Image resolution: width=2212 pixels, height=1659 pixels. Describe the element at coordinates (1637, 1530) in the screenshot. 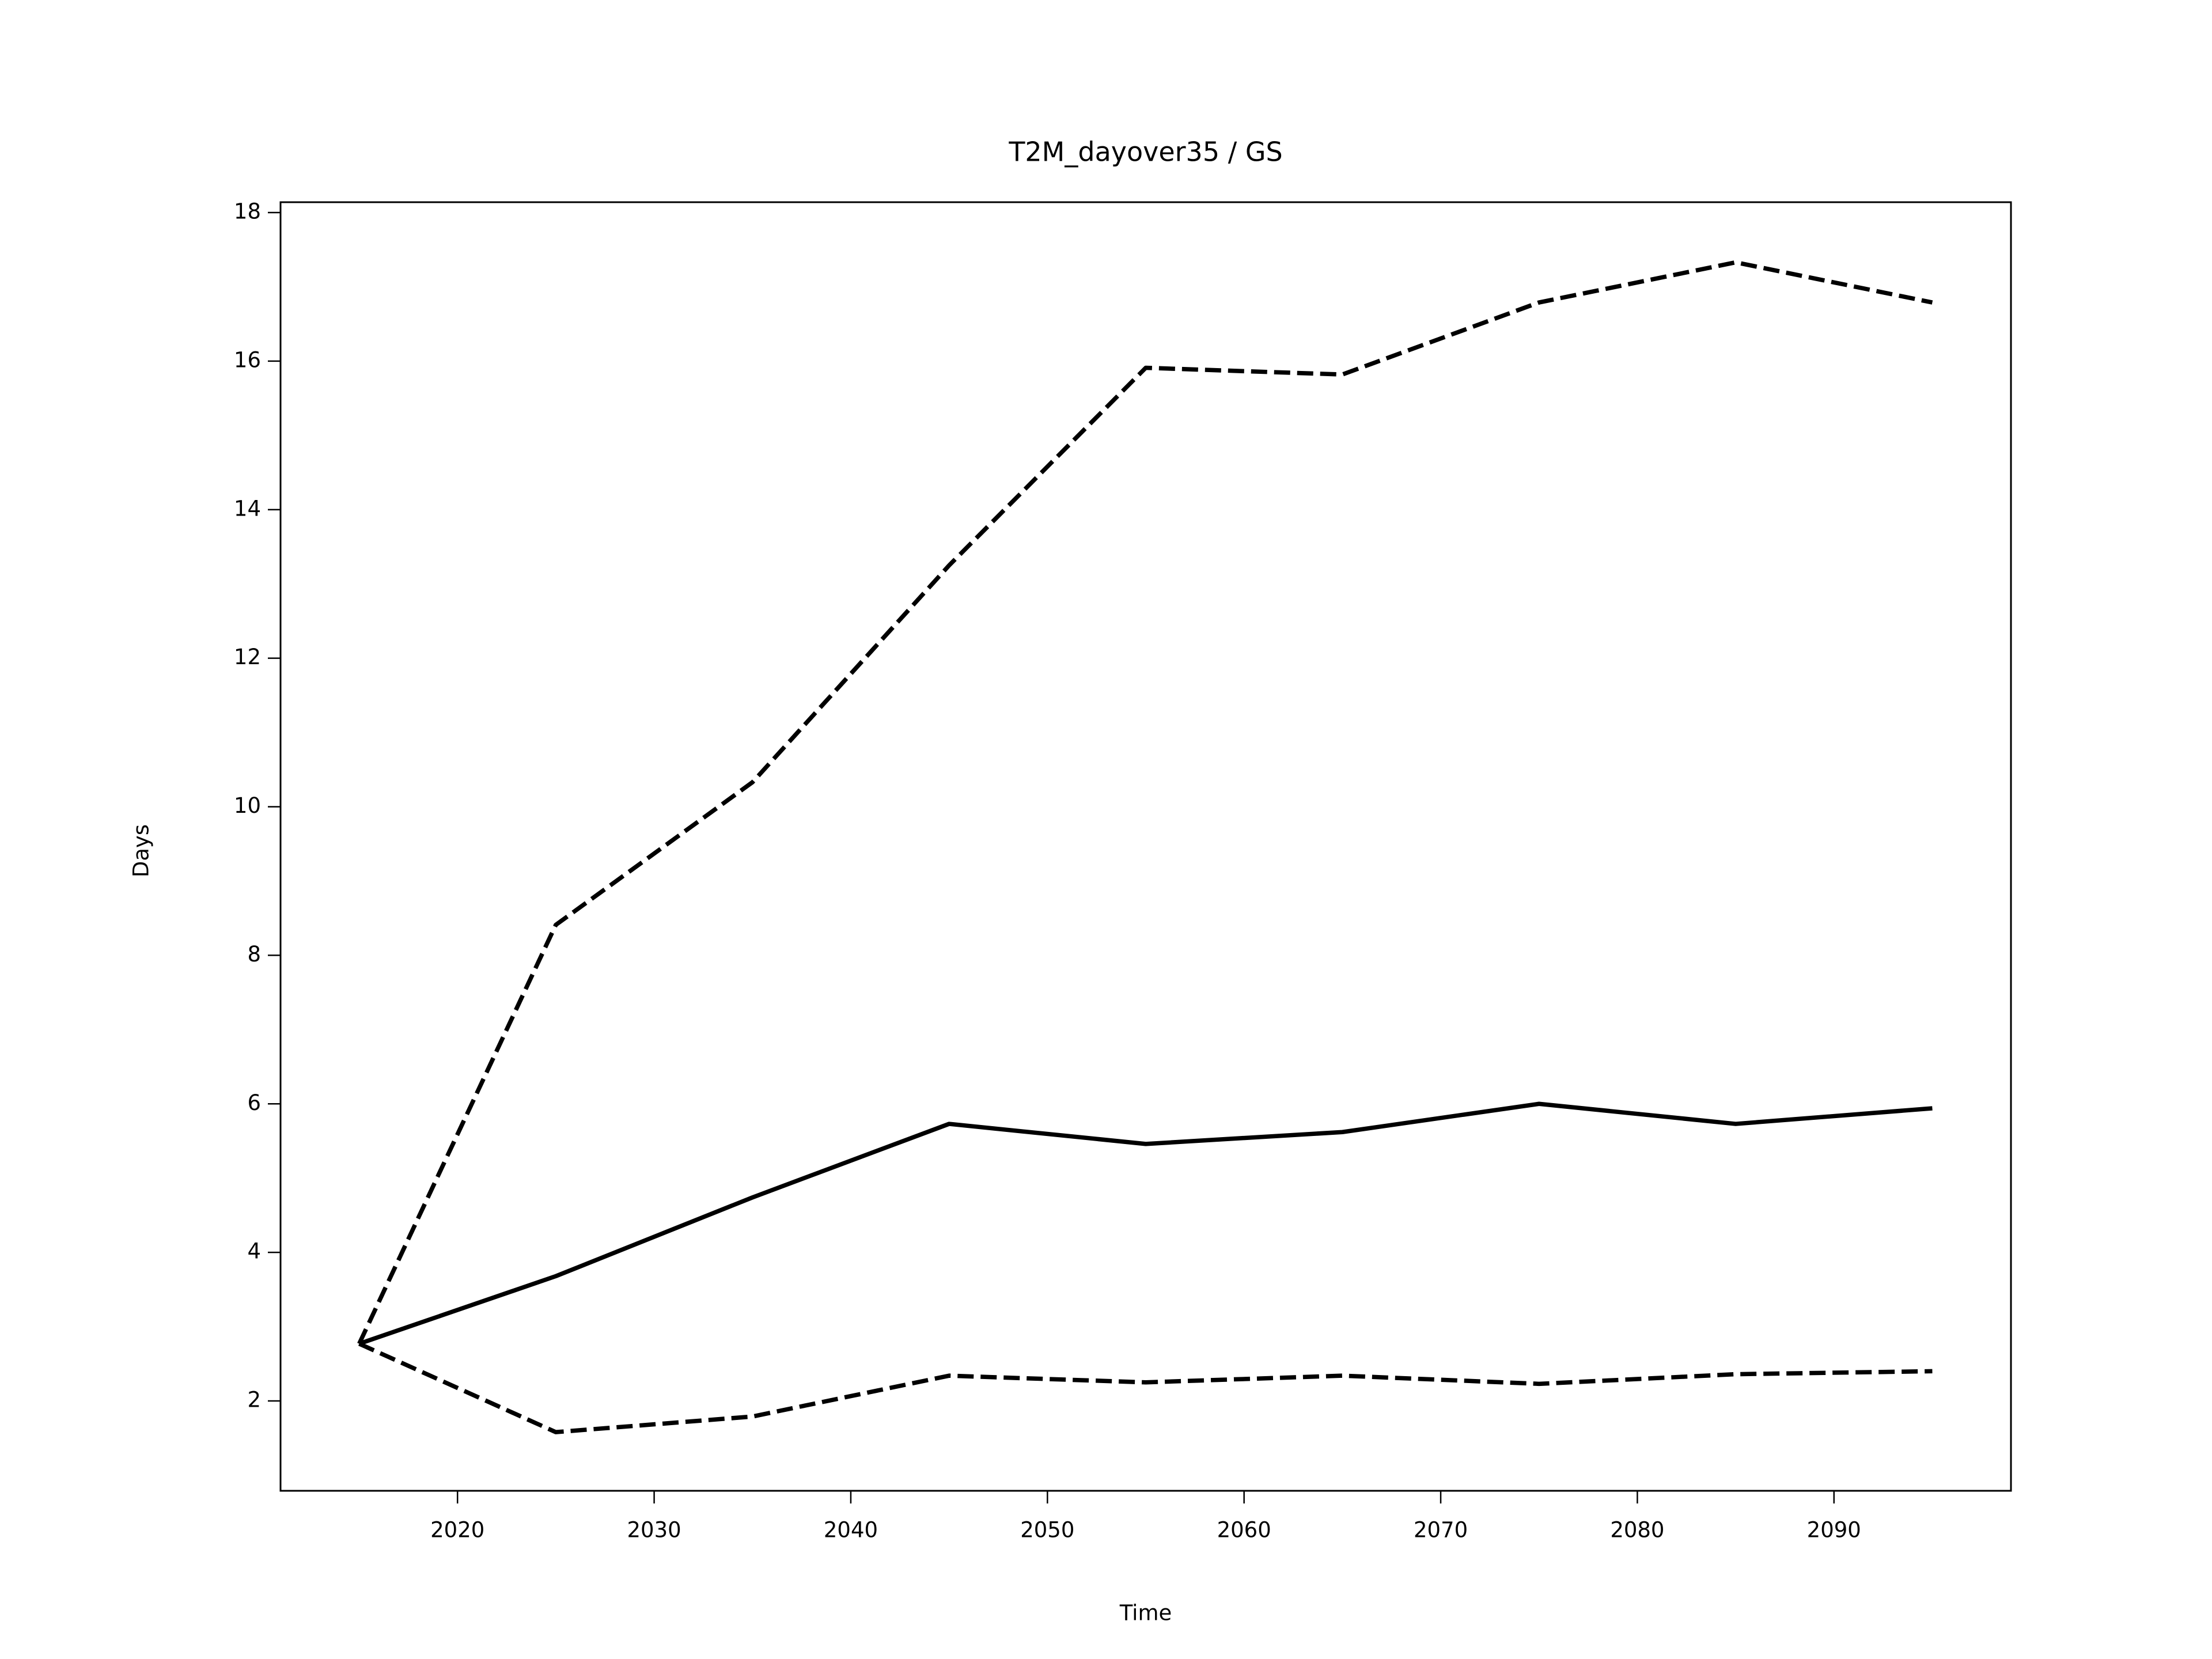

I see `x-tick-label: 2080` at that location.